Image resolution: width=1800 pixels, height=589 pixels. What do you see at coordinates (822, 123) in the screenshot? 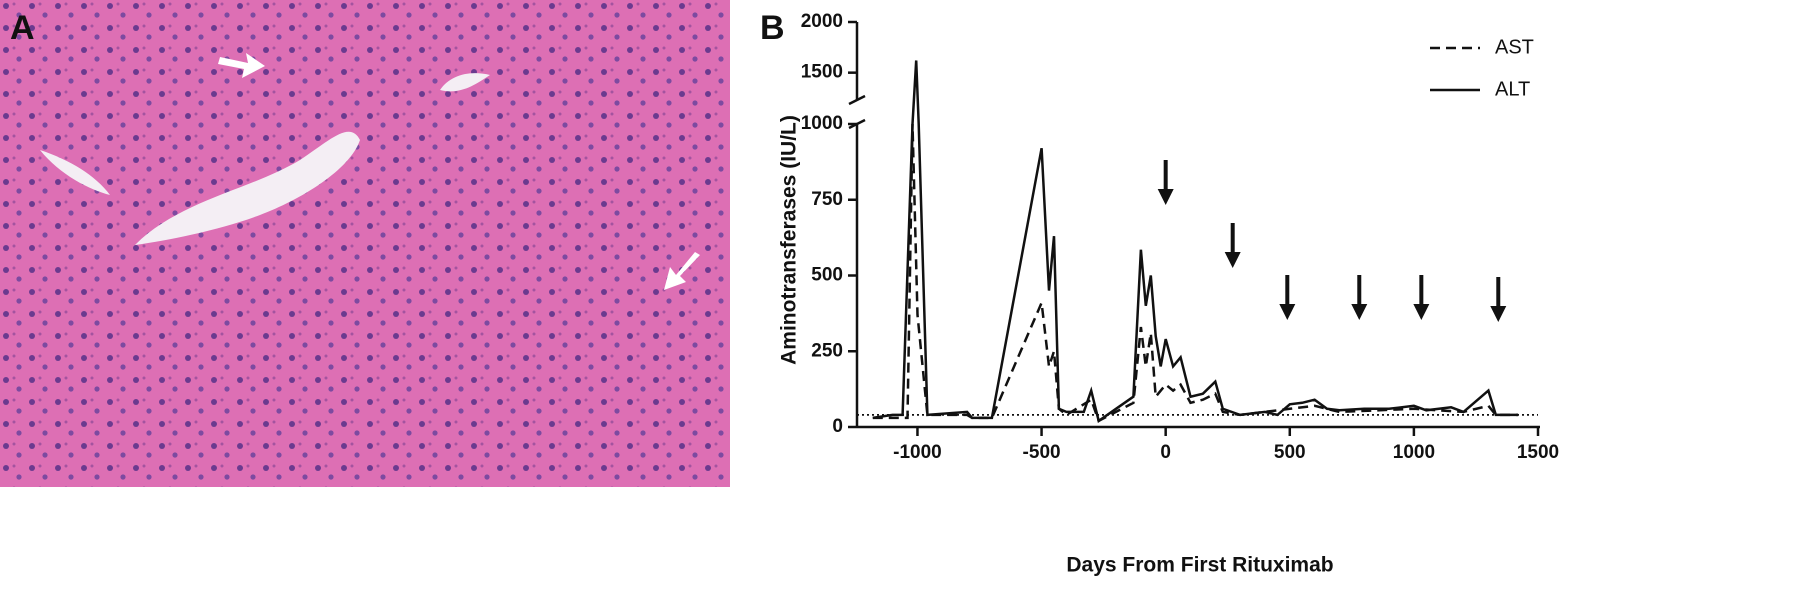
I see `y-tick-label: 1000` at bounding box center [822, 123].